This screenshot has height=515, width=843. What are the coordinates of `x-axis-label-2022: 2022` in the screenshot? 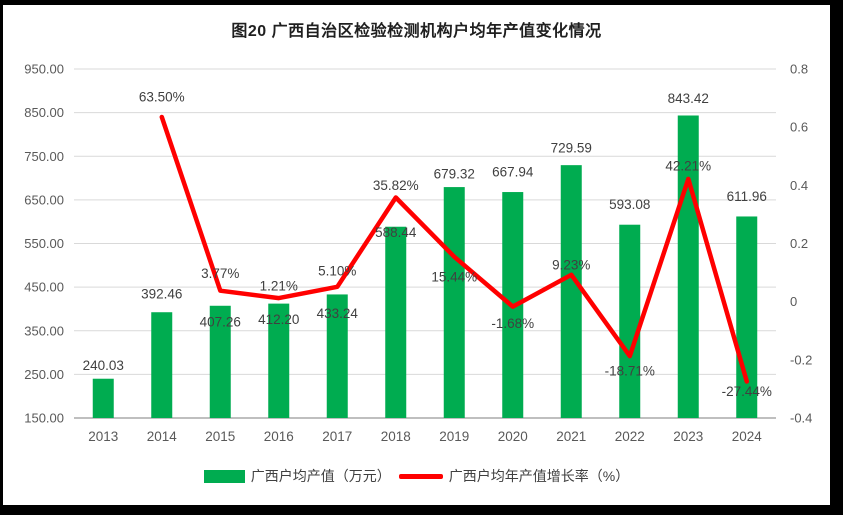 It's located at (630, 436).